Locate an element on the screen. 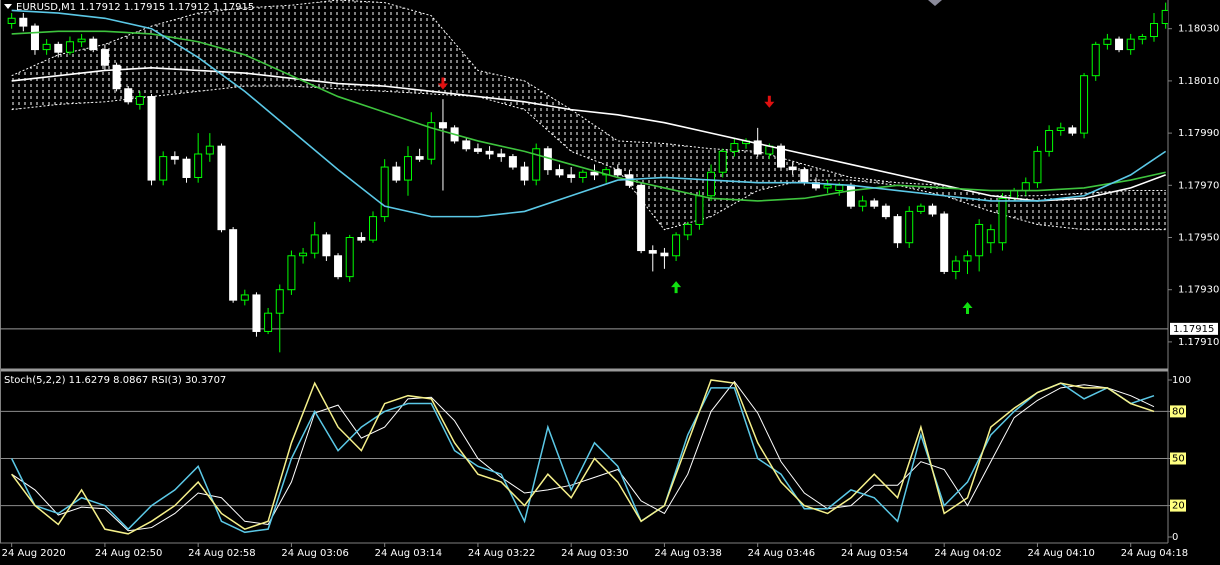 This screenshot has width=1220, height=565. x-tick-label: 24 Aug 04:02 is located at coordinates (967, 553).